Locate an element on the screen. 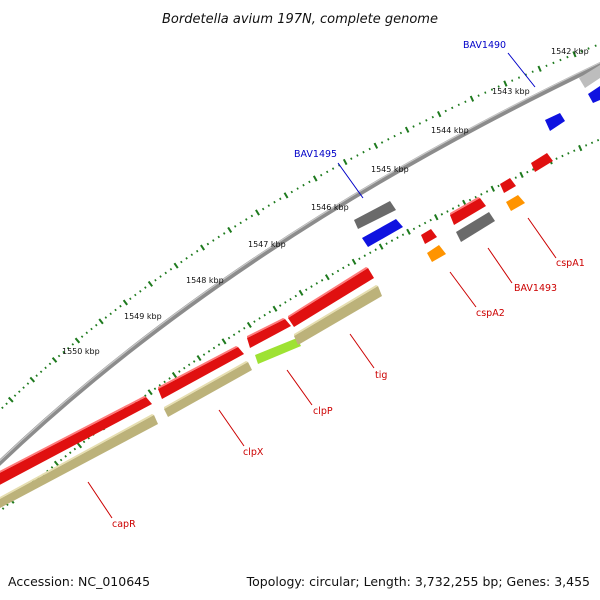  gene-label-bav1493: BAV1493 is located at coordinates (535, 288).